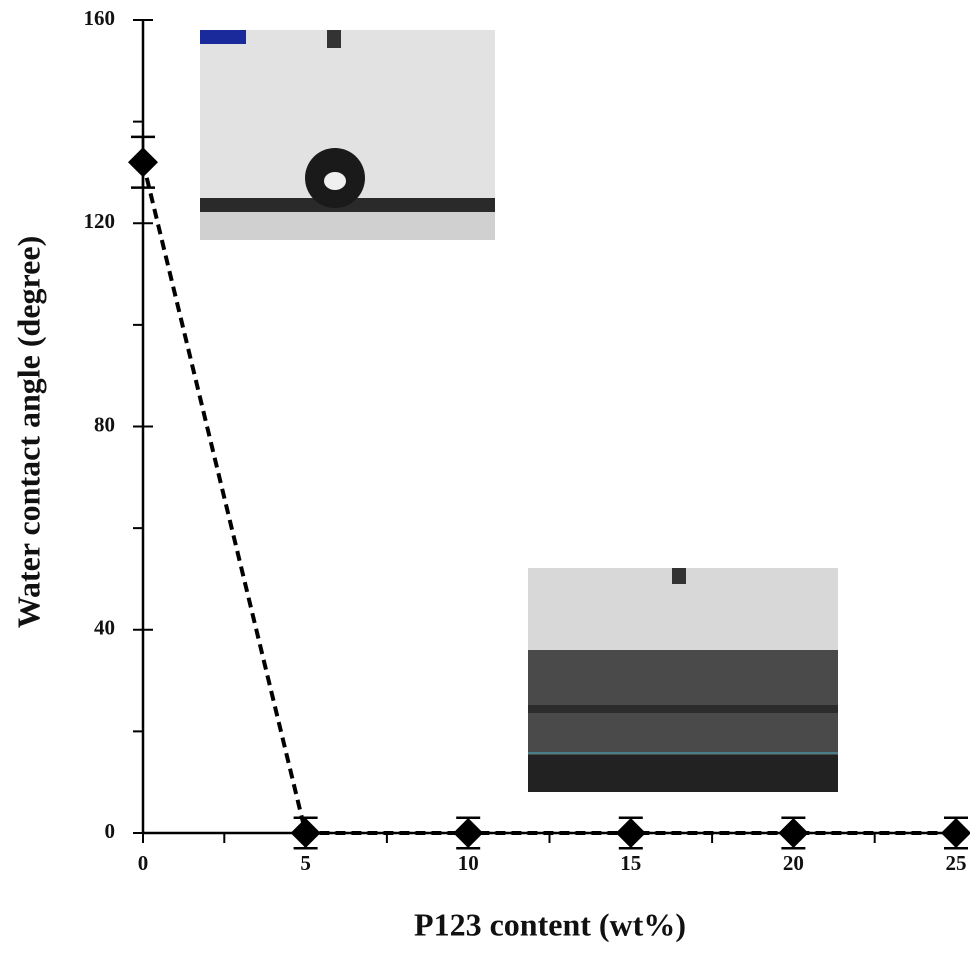 This screenshot has width=970, height=953. What do you see at coordinates (347, 135) in the screenshot?
I see `inset-photo-high-angle` at bounding box center [347, 135].